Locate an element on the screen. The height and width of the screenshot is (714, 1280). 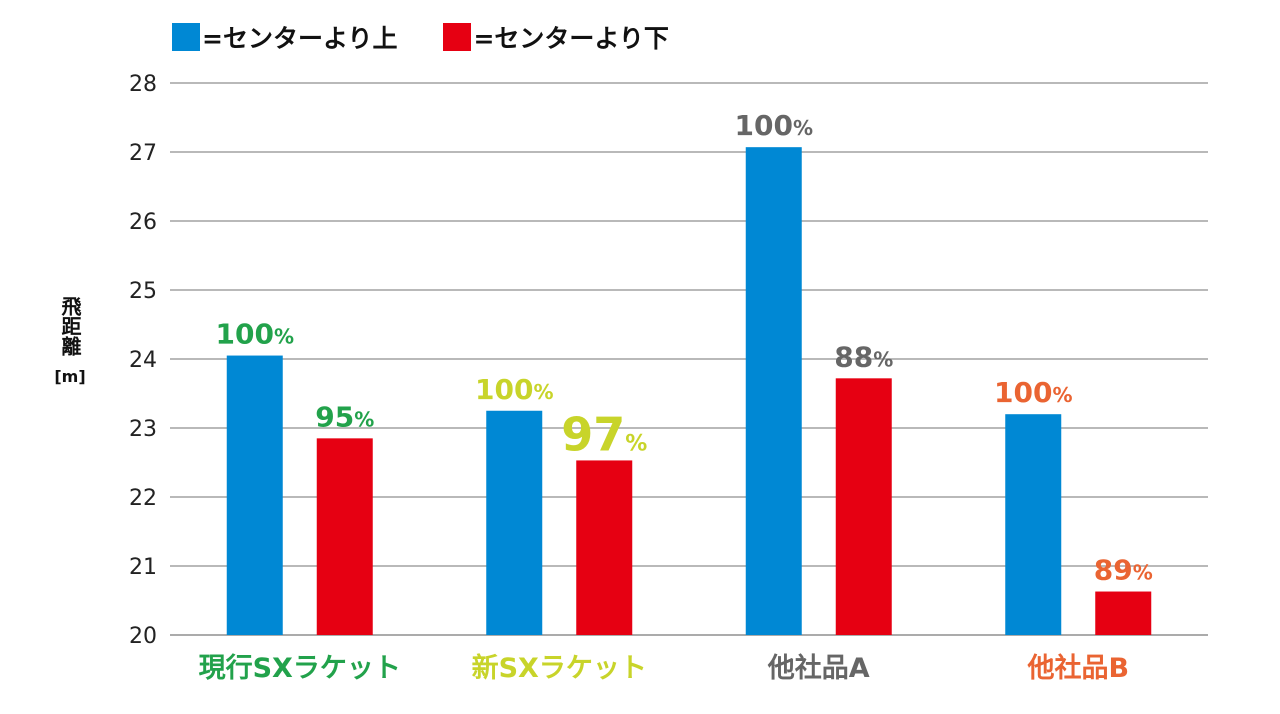
y-tick-label: 20 is located at coordinates (143, 636).